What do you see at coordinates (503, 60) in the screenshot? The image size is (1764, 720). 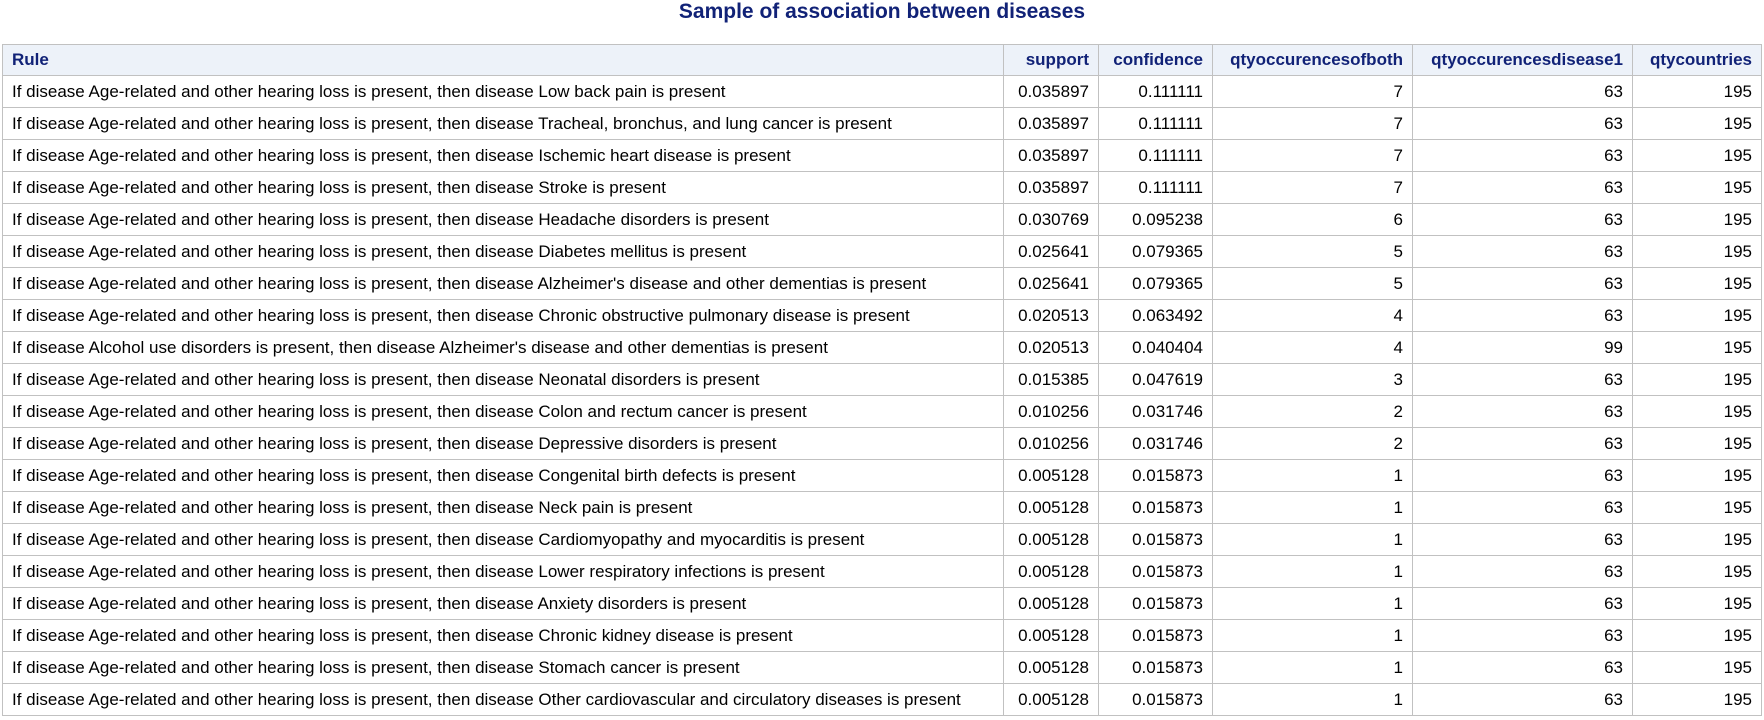 I see `column-header-rule: Rule` at bounding box center [503, 60].